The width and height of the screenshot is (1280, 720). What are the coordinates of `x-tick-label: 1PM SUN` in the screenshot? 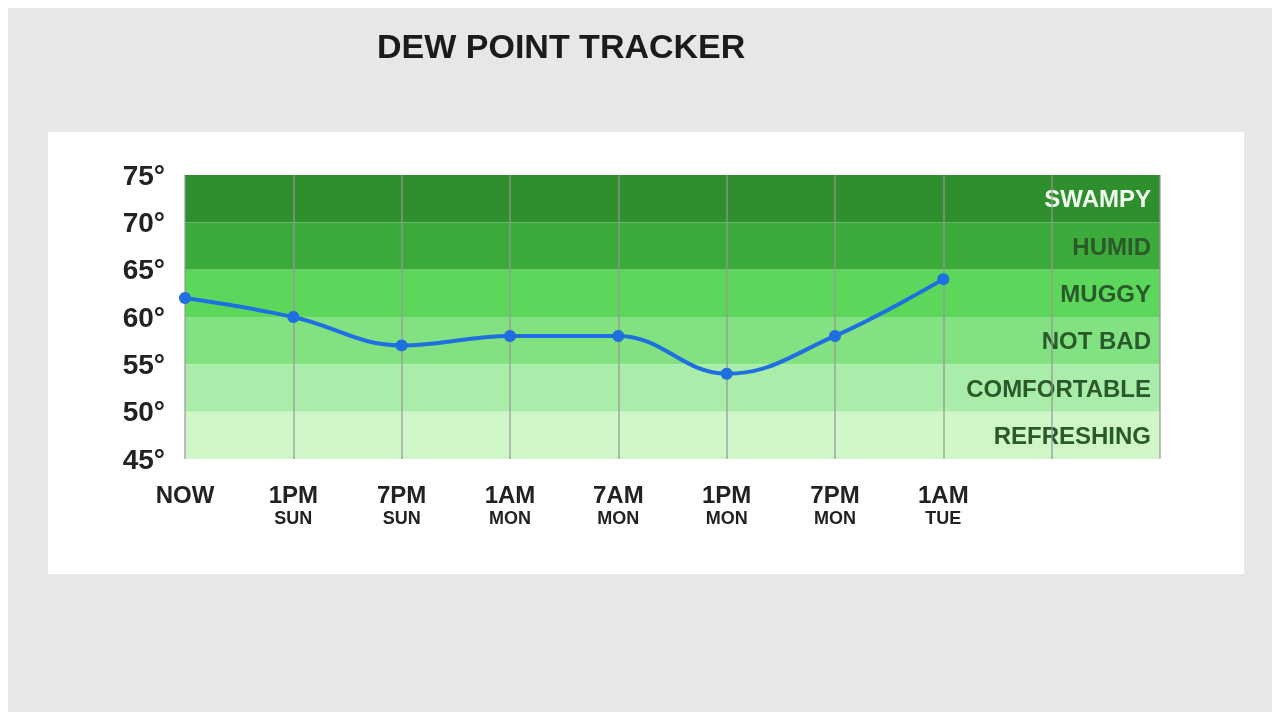 It's located at (293, 504).